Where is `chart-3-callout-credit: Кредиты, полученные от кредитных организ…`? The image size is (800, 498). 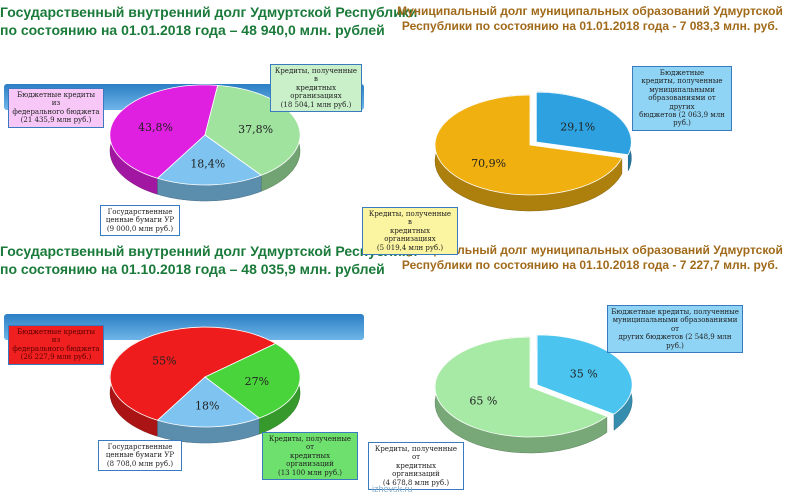
chart-3-callout-credit: Кредиты, полученные от кредитных организ… is located at coordinates (310, 456).